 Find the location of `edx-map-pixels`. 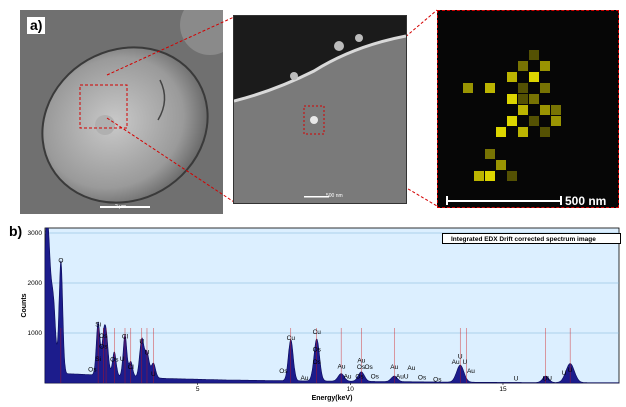

edx-map-pixels is located at coordinates (512, 115).